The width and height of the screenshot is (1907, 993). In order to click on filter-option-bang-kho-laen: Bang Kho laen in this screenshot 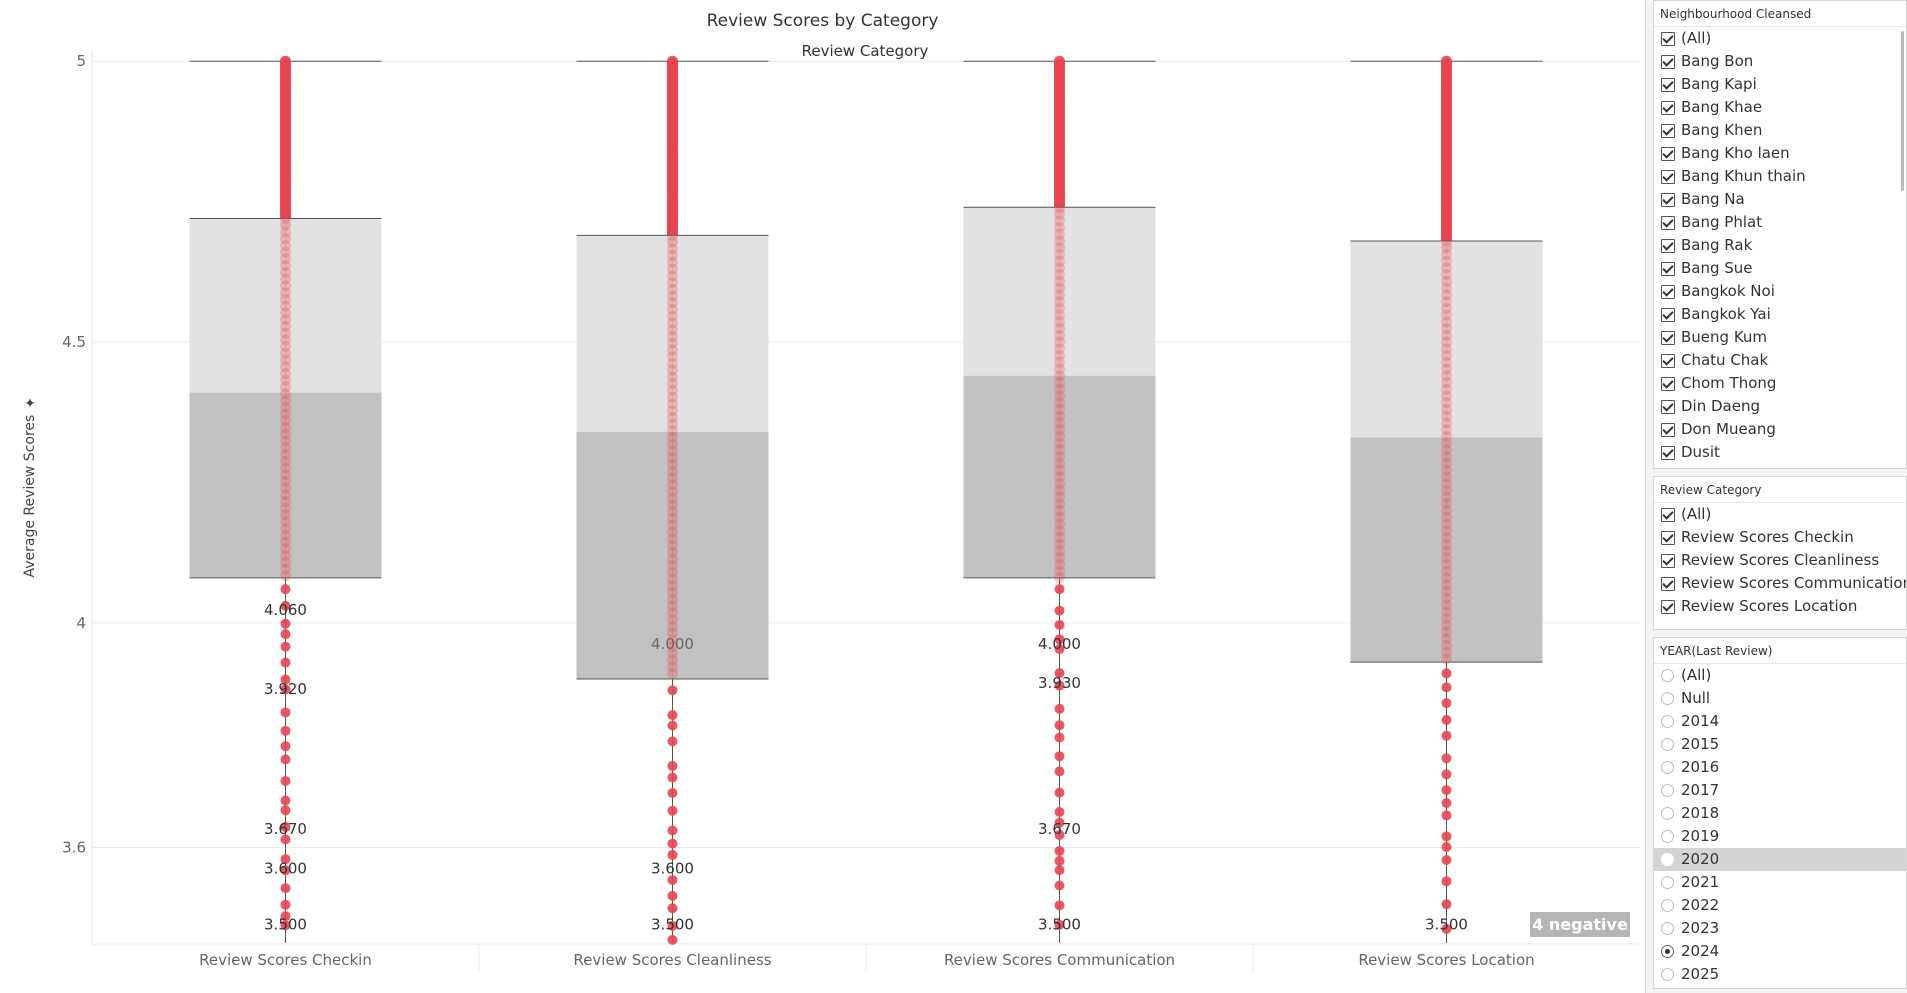, I will do `click(1780, 153)`.